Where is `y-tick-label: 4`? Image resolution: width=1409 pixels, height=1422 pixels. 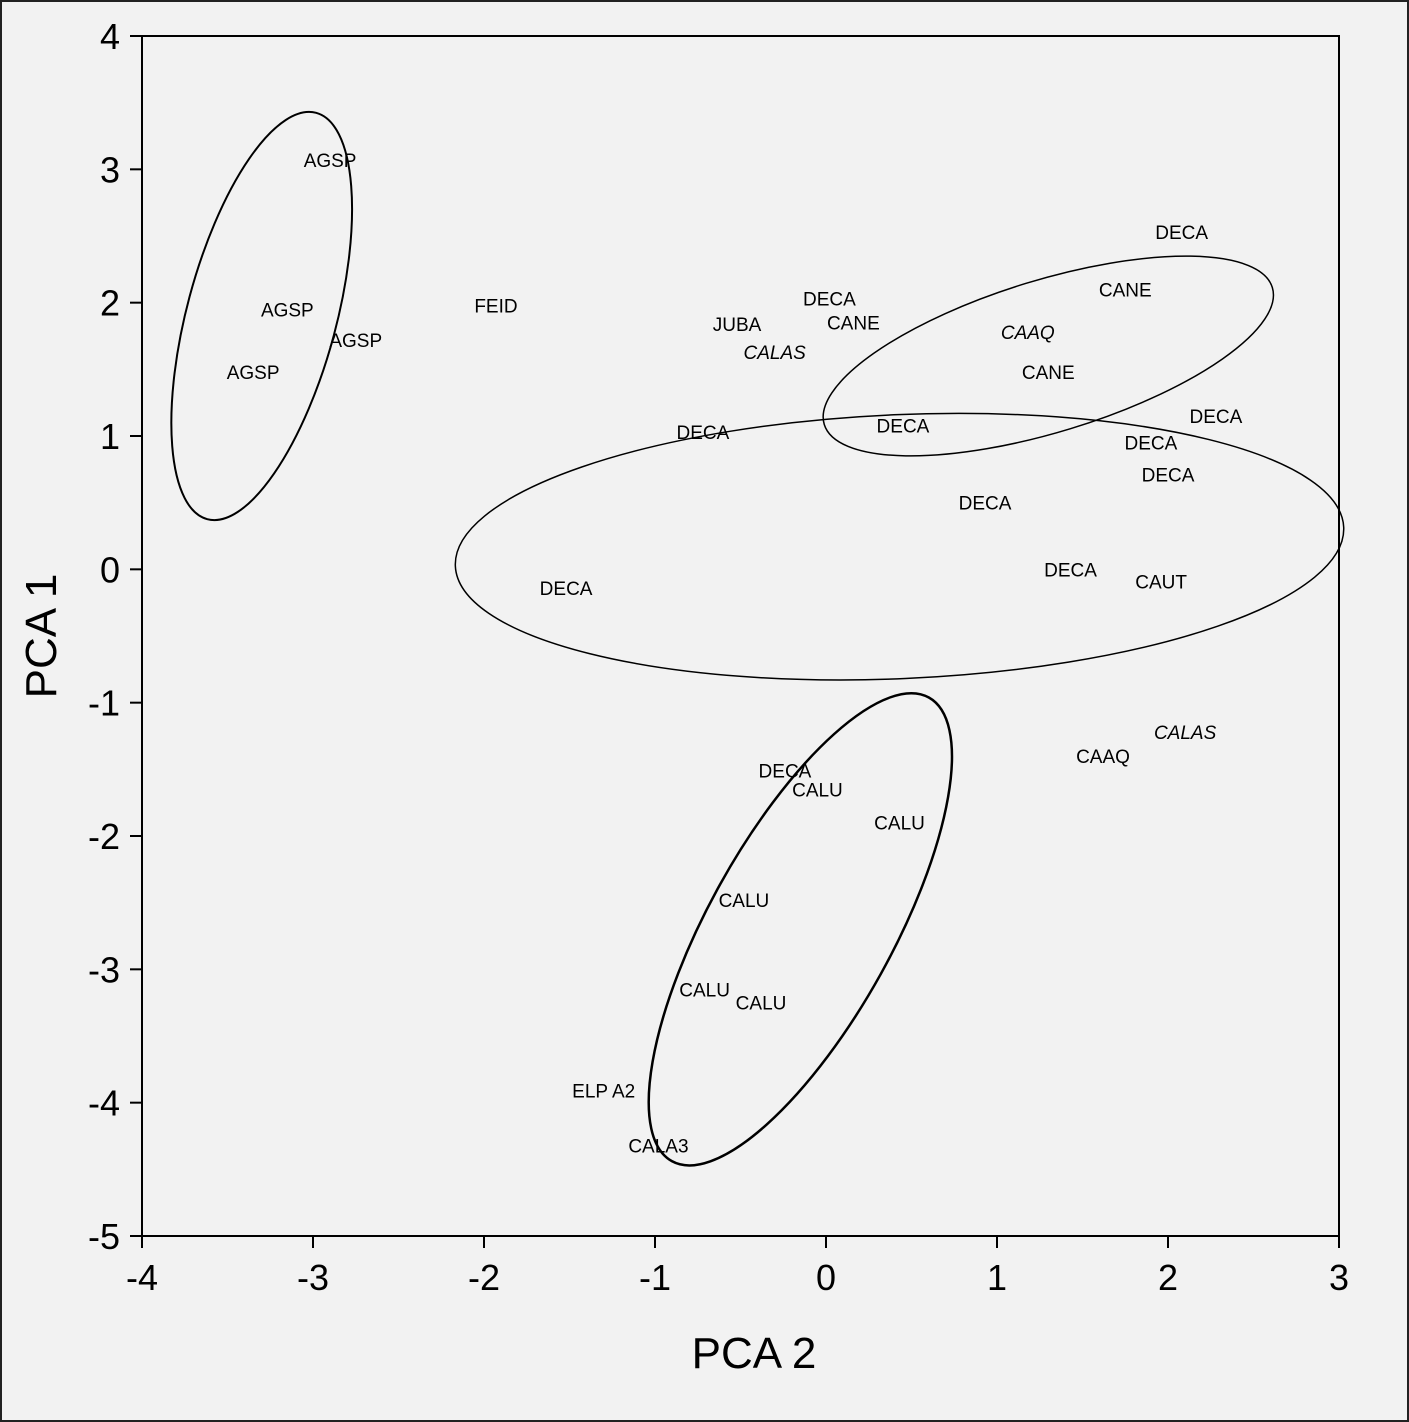
y-tick-label: 4 is located at coordinates (110, 36).